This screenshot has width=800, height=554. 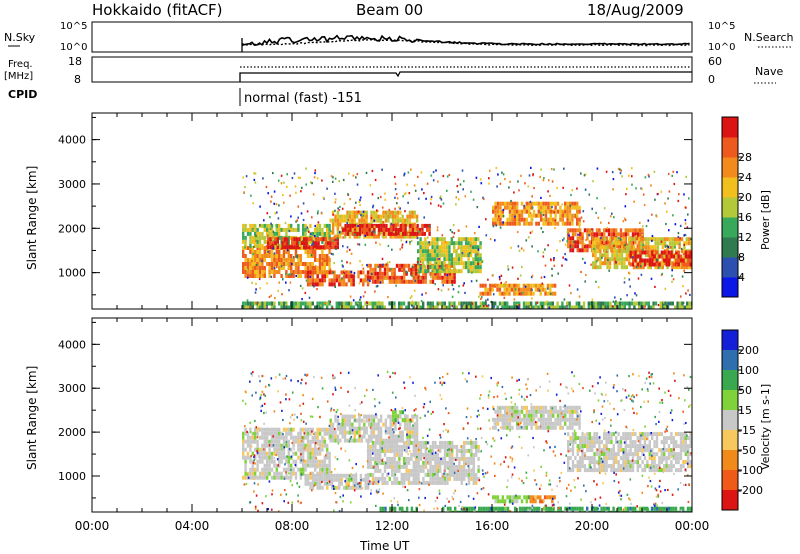 I want to click on y-tick-label: 2000, so click(x=72, y=228).